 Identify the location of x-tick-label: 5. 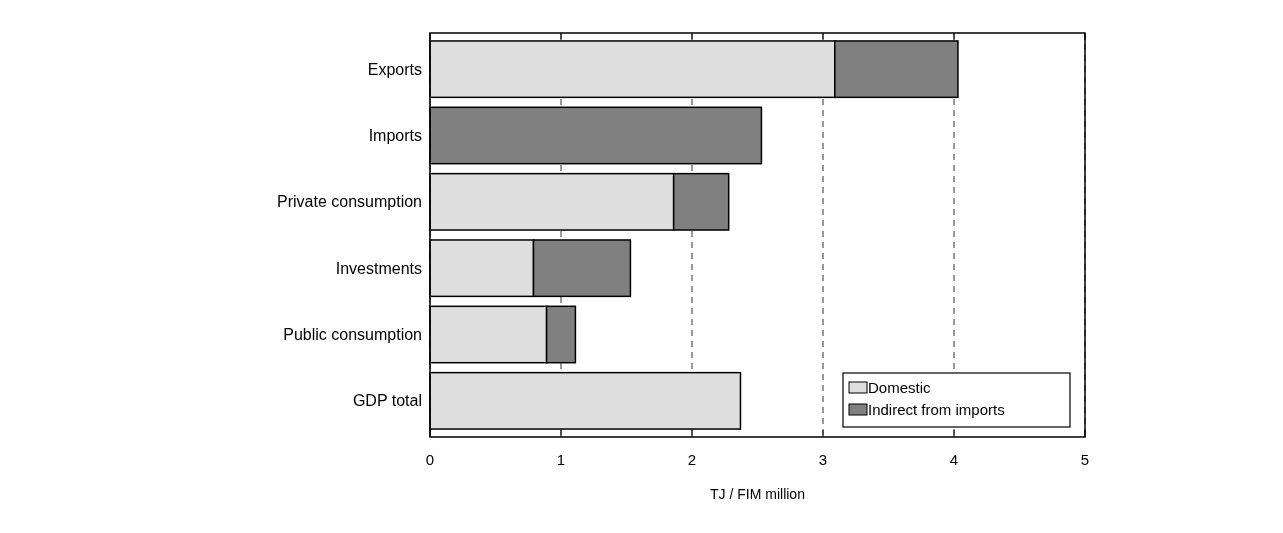
(1085, 459).